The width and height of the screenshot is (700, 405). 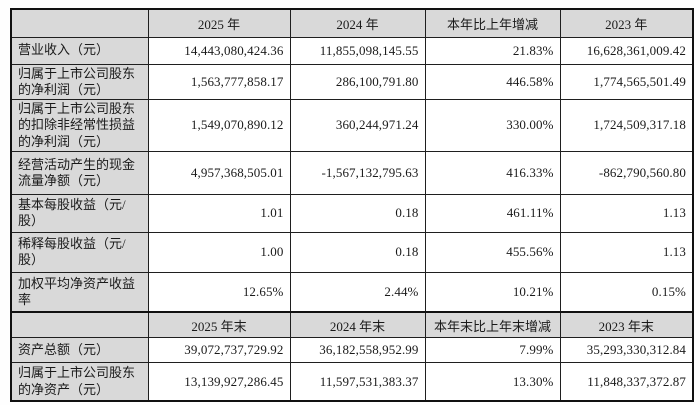 What do you see at coordinates (357, 125) in the screenshot?
I see `value-2024: 360,244,971.24` at bounding box center [357, 125].